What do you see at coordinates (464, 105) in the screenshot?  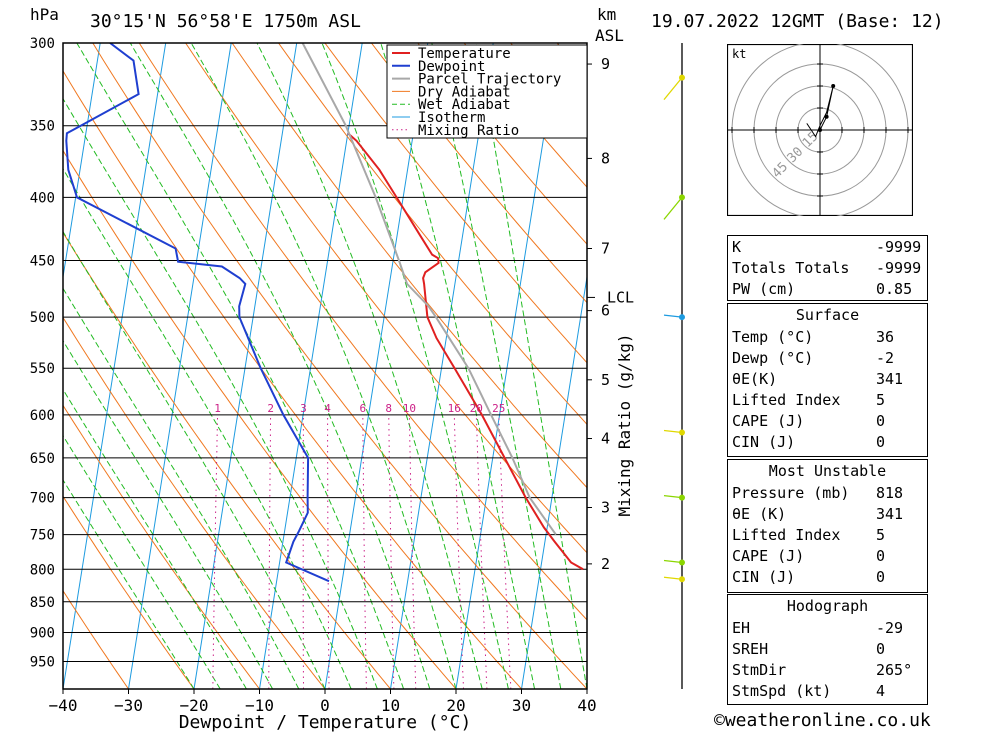 I see `legend-entry: Wet Adiabat` at bounding box center [464, 105].